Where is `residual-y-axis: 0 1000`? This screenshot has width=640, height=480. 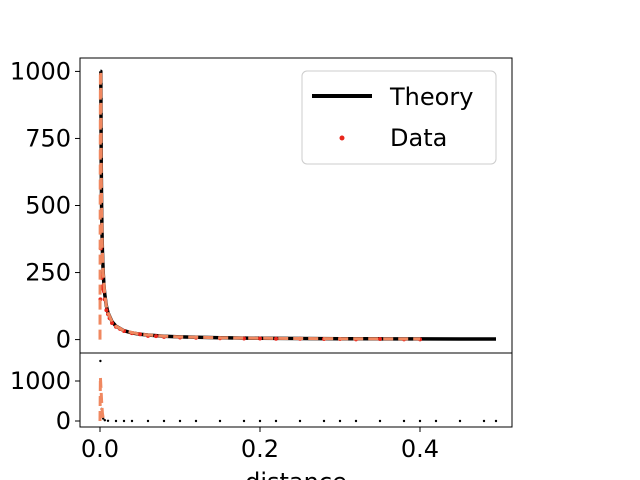 residual-y-axis: 0 1000 is located at coordinates (45, 401).